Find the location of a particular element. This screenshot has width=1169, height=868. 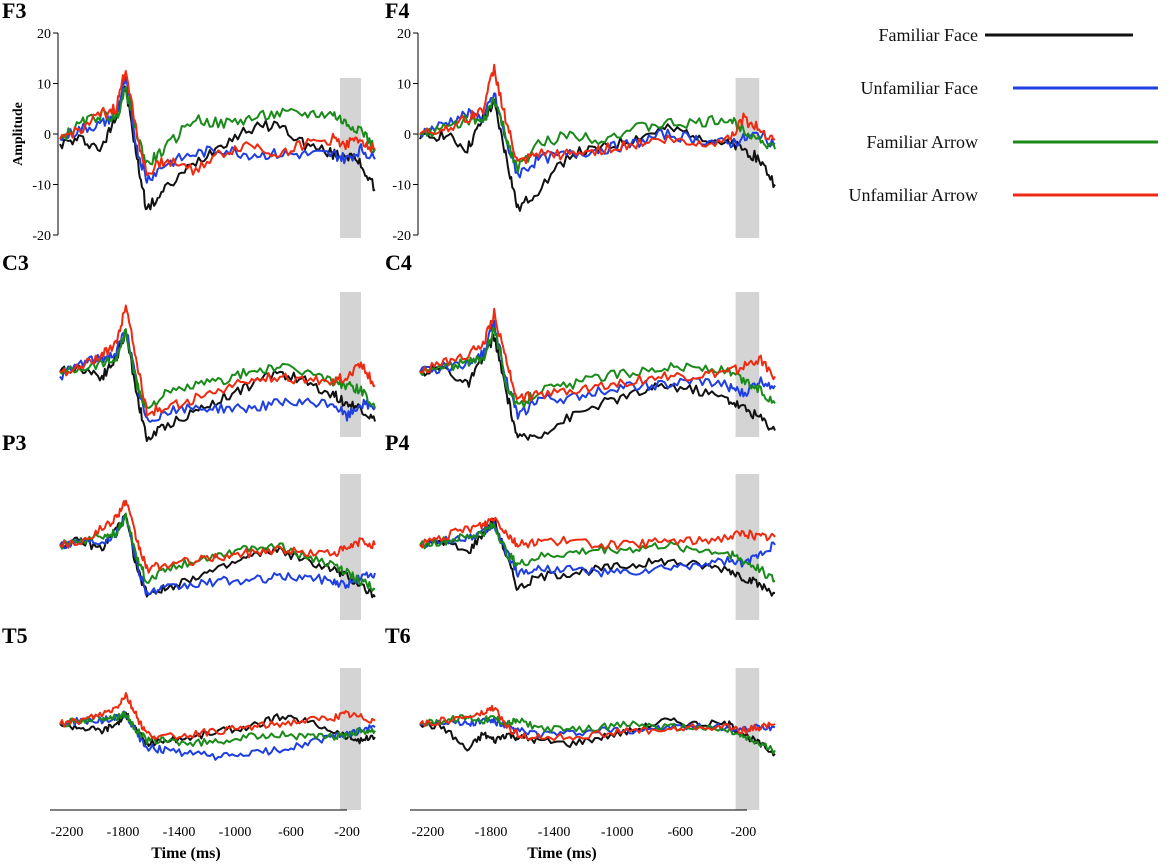

panel-c4: C4 is located at coordinates (580, 345).